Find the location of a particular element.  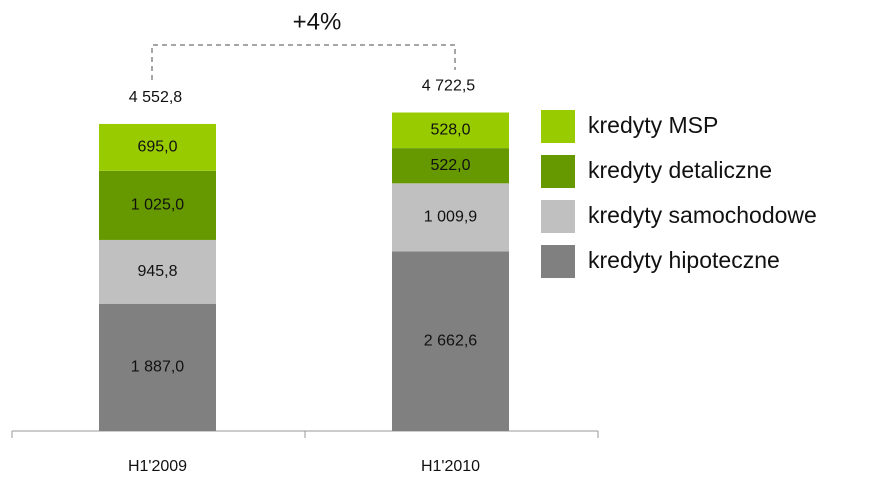

legend-label: kredyty MSP is located at coordinates (653, 125).